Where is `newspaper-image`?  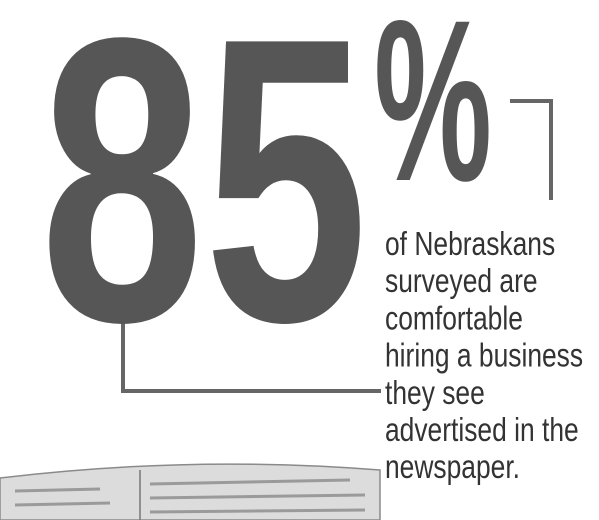 newspaper-image is located at coordinates (190, 491).